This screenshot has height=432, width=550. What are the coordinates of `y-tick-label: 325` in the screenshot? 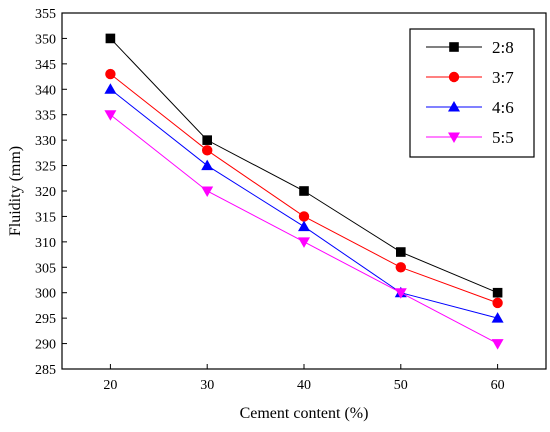 It's located at (45, 167).